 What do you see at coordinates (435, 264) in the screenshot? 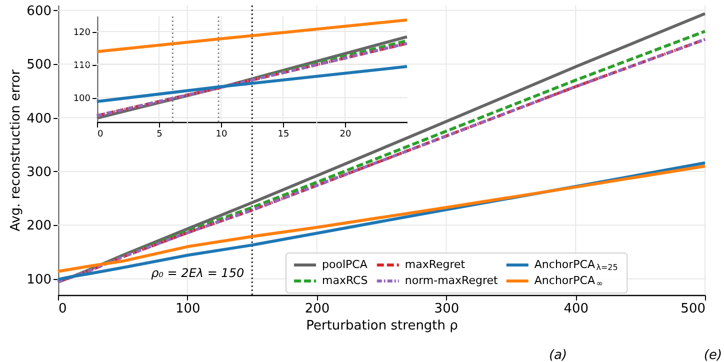
I see `legend-label: maxRegret` at bounding box center [435, 264].